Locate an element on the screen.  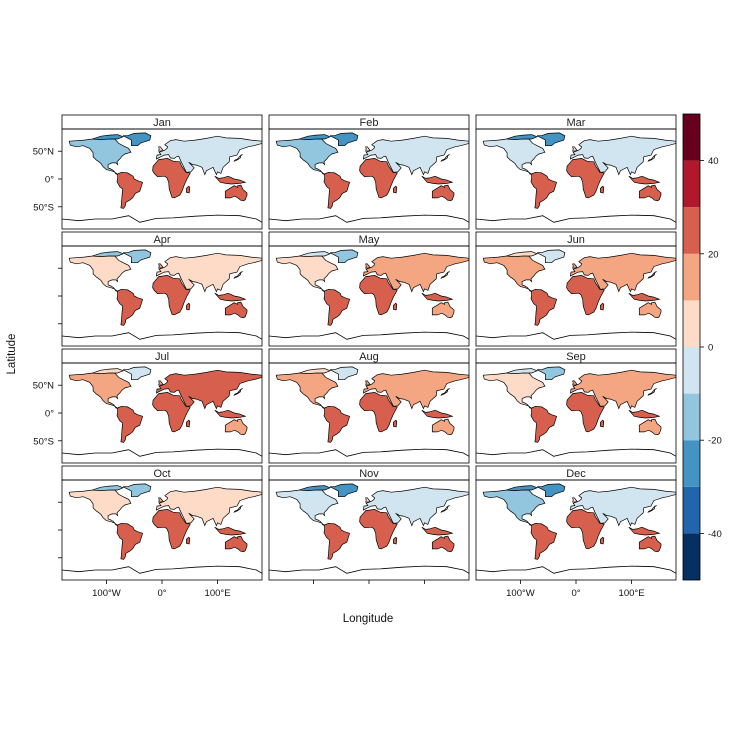
x-tick-label: 100°E is located at coordinates (218, 593).